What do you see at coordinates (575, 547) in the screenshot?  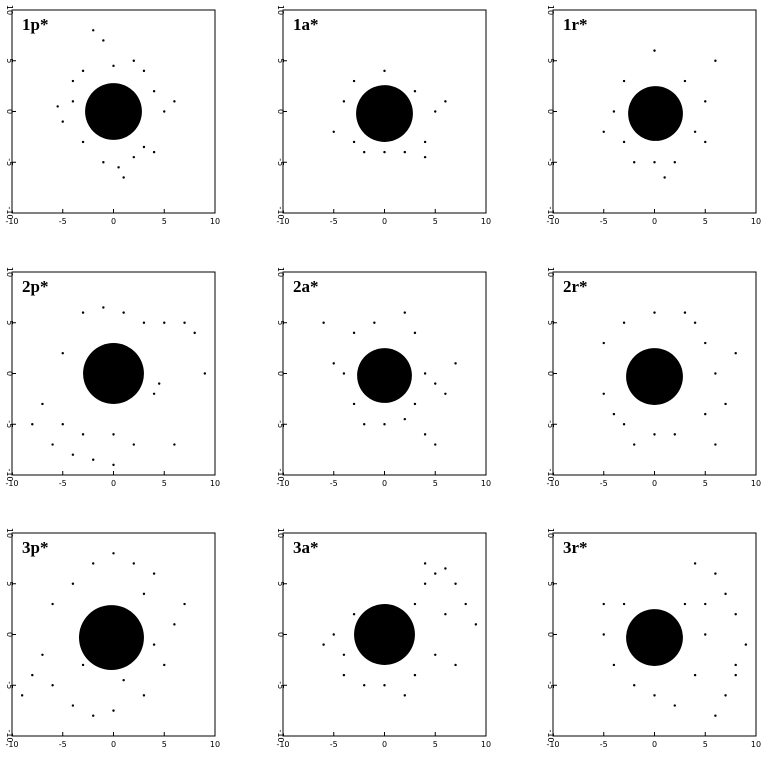 I see `panel-label: 3r*` at bounding box center [575, 547].